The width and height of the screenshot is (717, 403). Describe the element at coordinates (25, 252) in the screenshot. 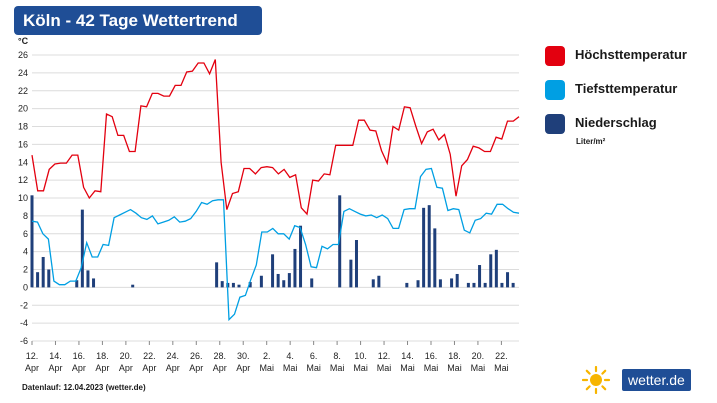

I see `y-tick-label: 4` at that location.